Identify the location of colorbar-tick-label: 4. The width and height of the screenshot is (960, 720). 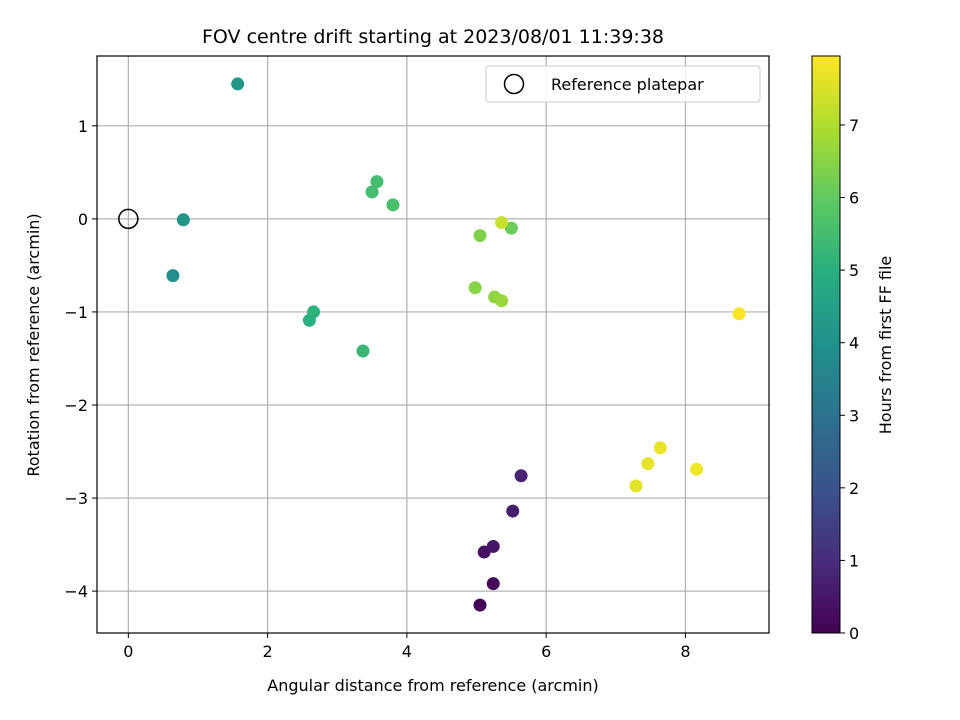
(854, 343).